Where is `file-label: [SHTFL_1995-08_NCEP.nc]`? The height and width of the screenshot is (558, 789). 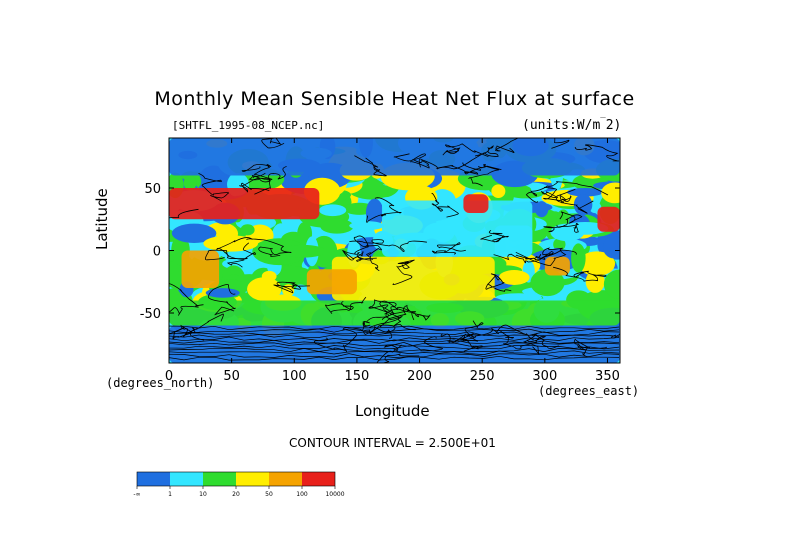 file-label: [SHTFL_1995-08_NCEP.nc] is located at coordinates (248, 125).